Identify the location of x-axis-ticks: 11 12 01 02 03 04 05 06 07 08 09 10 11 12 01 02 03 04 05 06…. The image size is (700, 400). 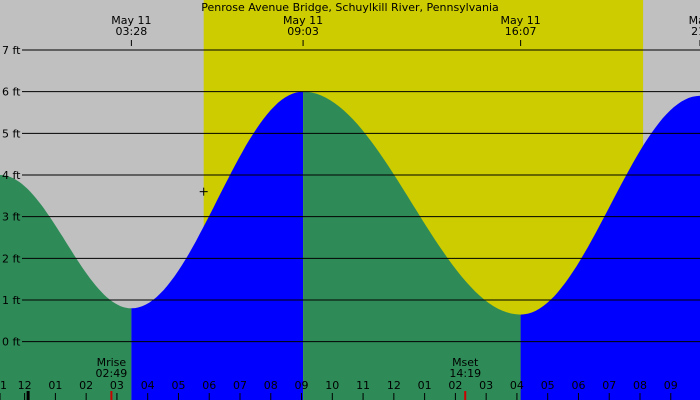
(339, 389).